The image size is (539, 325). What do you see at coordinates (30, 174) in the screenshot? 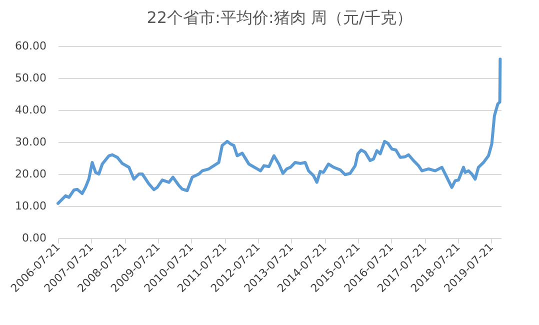
I see `y-tick-label: 20.00` at bounding box center [30, 174].